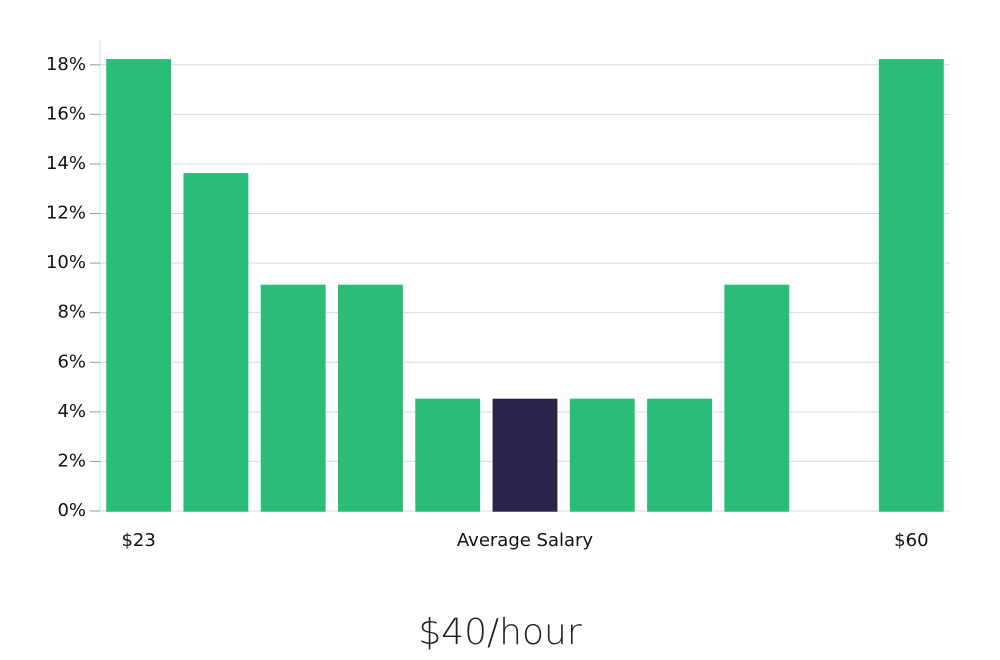 The image size is (1000, 660). I want to click on x-tick-label: $60, so click(911, 540).